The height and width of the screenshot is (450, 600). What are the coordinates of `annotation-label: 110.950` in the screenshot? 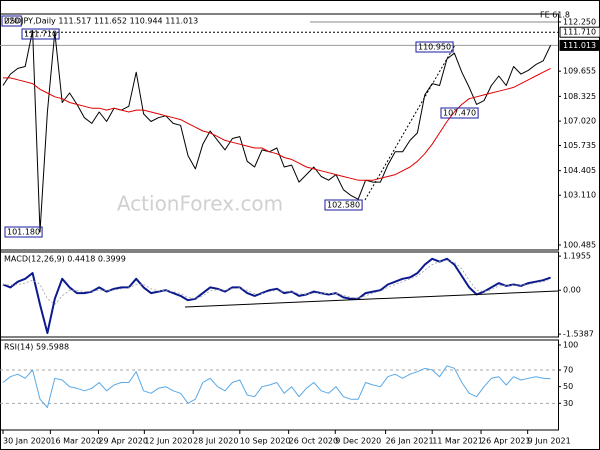 It's located at (434, 47).